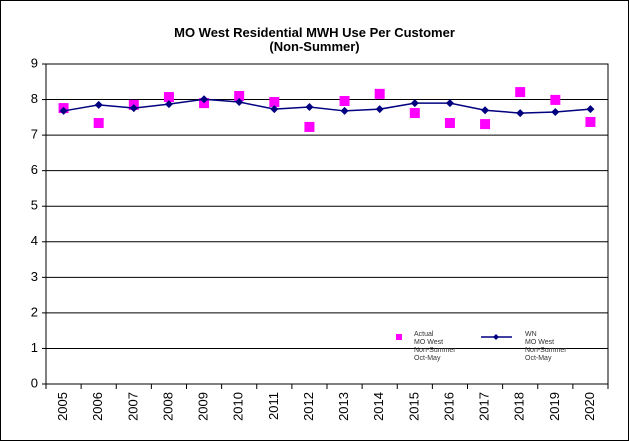  I want to click on x-tick-label: 2020, so click(589, 406).